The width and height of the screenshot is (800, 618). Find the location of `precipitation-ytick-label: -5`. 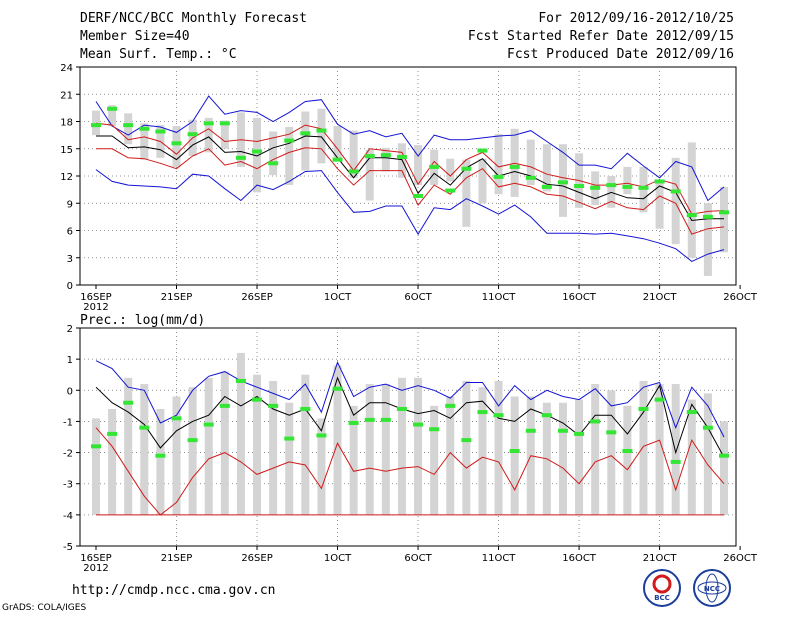

precipitation-ytick-label: -5 is located at coordinates (68, 547).